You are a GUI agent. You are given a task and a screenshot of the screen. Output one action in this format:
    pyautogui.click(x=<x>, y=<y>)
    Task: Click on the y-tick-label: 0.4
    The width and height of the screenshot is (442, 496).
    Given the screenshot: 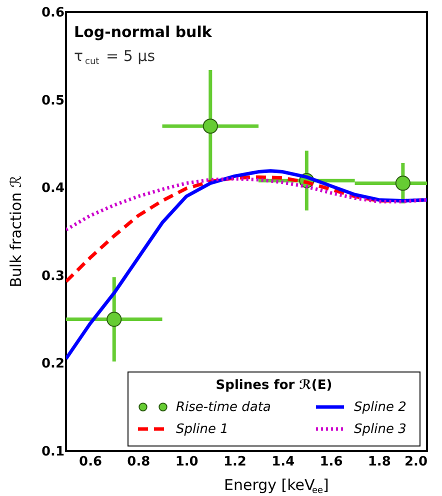 What is the action you would take?
    pyautogui.click(x=52, y=188)
    